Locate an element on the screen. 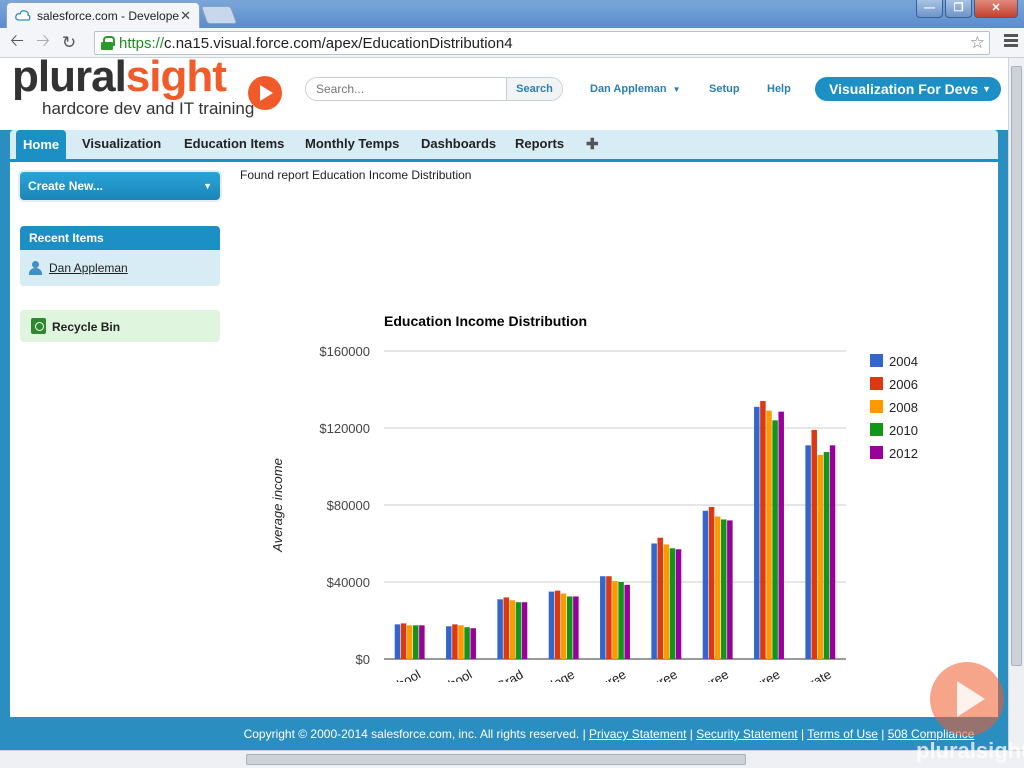 This screenshot has width=1024, height=768. x-tick-label: Some High School is located at coordinates (424, 674).